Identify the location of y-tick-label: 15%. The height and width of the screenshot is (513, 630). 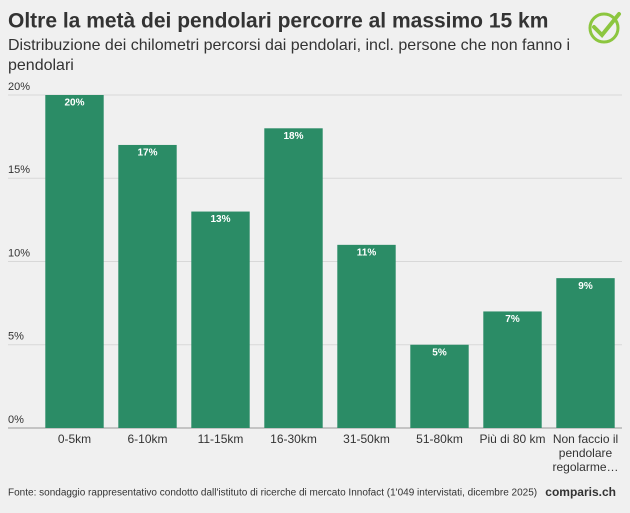
(19, 170).